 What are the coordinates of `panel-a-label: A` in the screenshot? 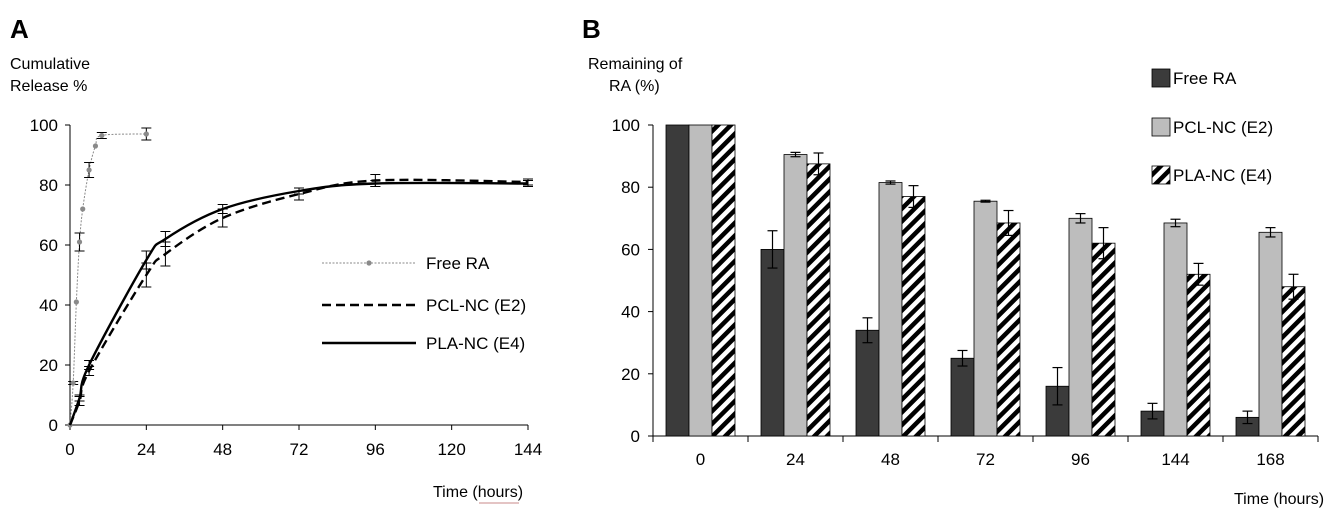 It's located at (19, 29).